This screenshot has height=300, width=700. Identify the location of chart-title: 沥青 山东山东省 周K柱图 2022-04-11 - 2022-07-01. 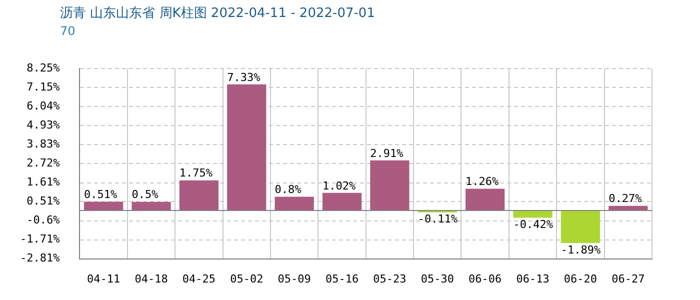
(217, 13).